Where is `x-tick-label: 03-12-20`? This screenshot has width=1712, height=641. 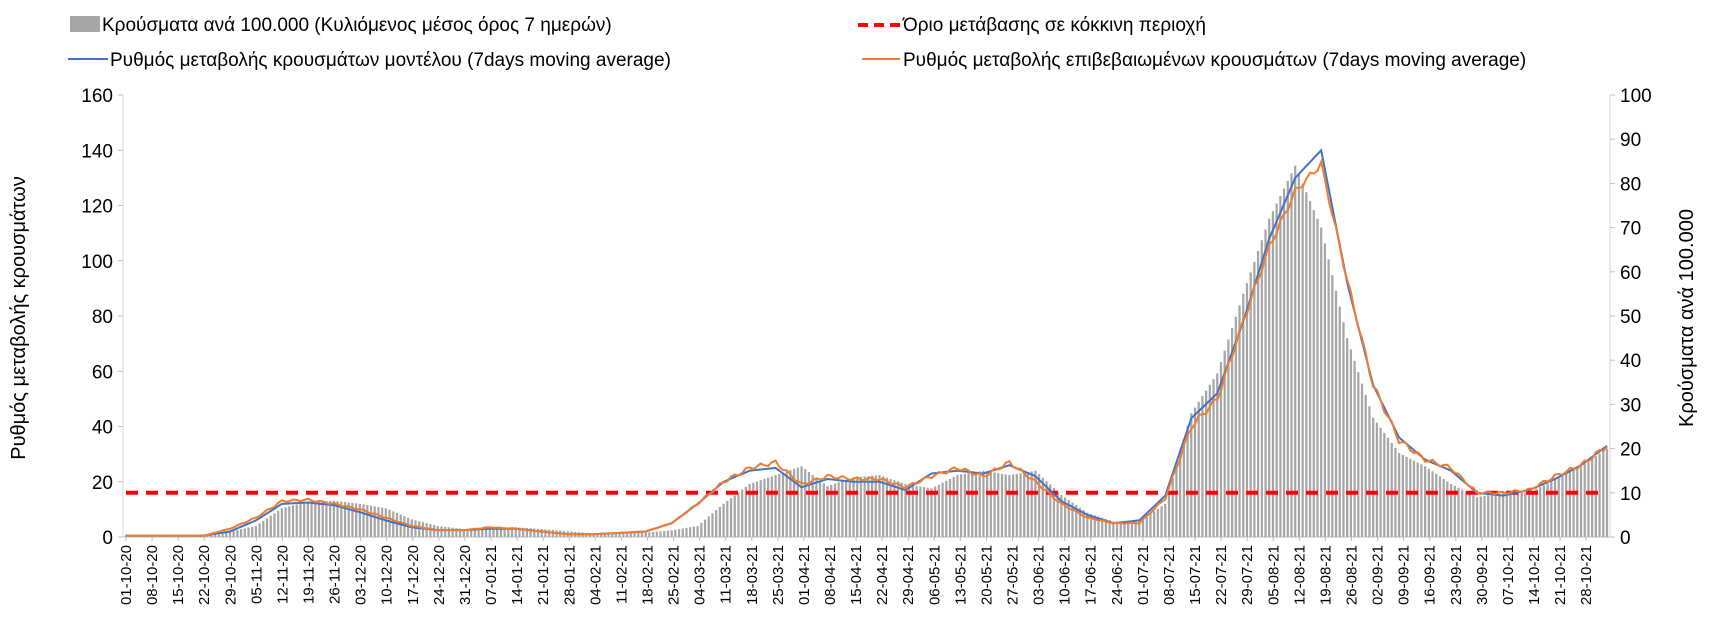
x-tick-label: 03-12-20 is located at coordinates (361, 575).